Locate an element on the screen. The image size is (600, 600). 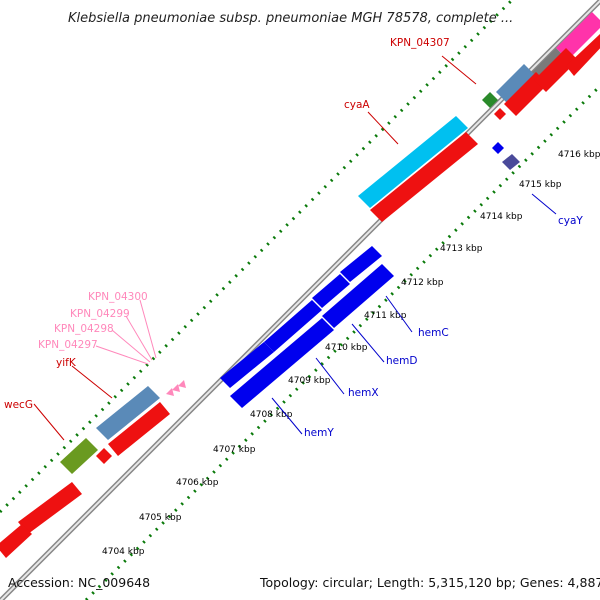
gene-steel-top is located at coordinates (516, 84).